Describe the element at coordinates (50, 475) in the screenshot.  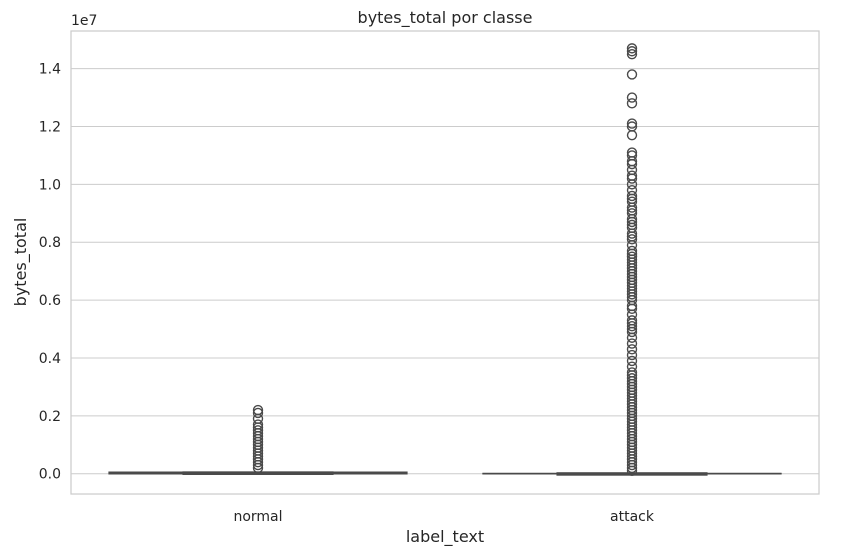
I see `y-tick-label: 0.0` at that location.